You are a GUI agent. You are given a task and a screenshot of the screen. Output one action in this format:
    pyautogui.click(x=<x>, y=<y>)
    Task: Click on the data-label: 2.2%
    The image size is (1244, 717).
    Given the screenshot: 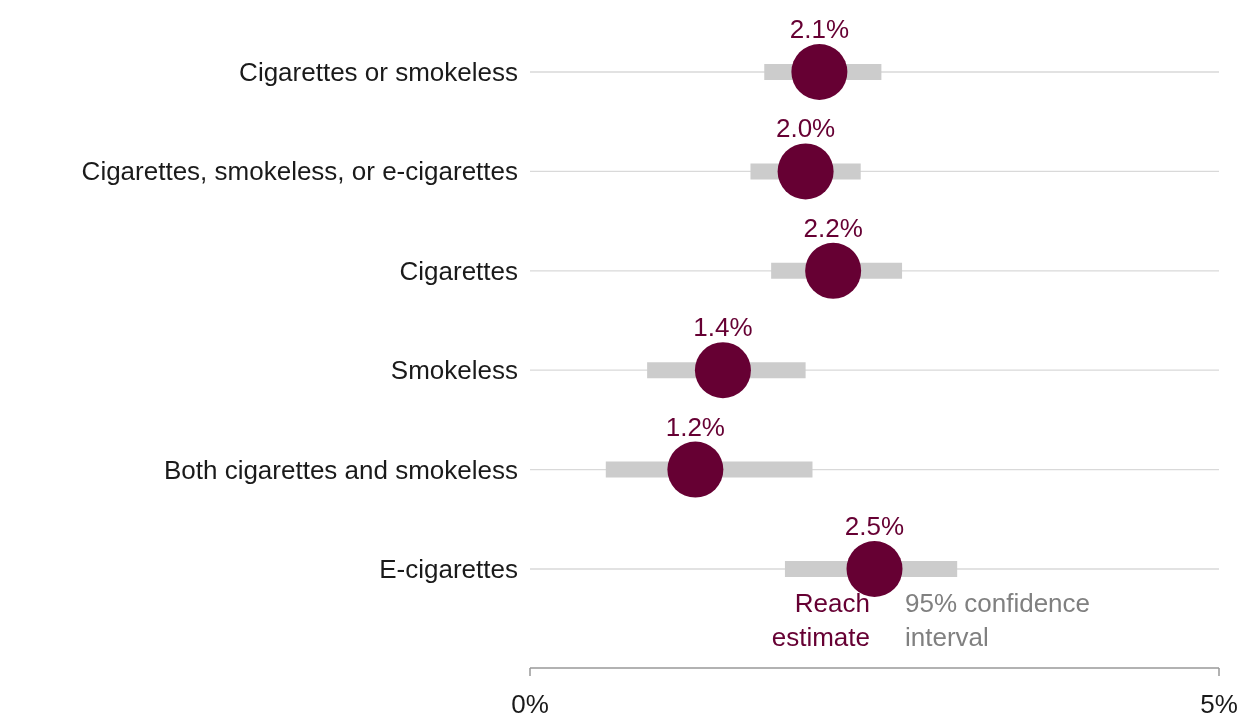 What is the action you would take?
    pyautogui.click(x=833, y=227)
    